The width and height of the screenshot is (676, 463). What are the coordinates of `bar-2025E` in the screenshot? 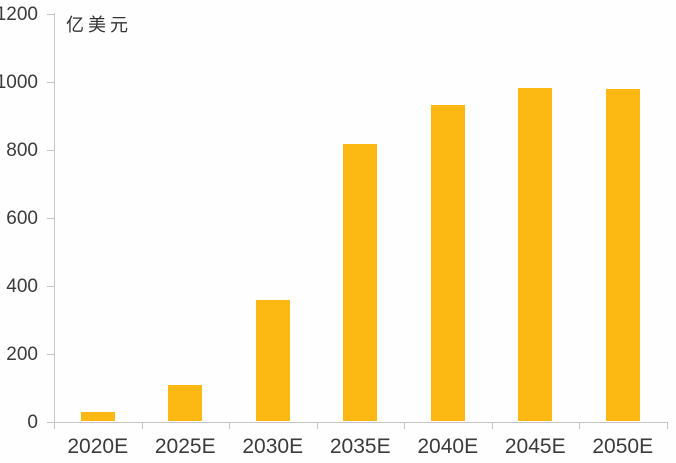 It's located at (185, 403).